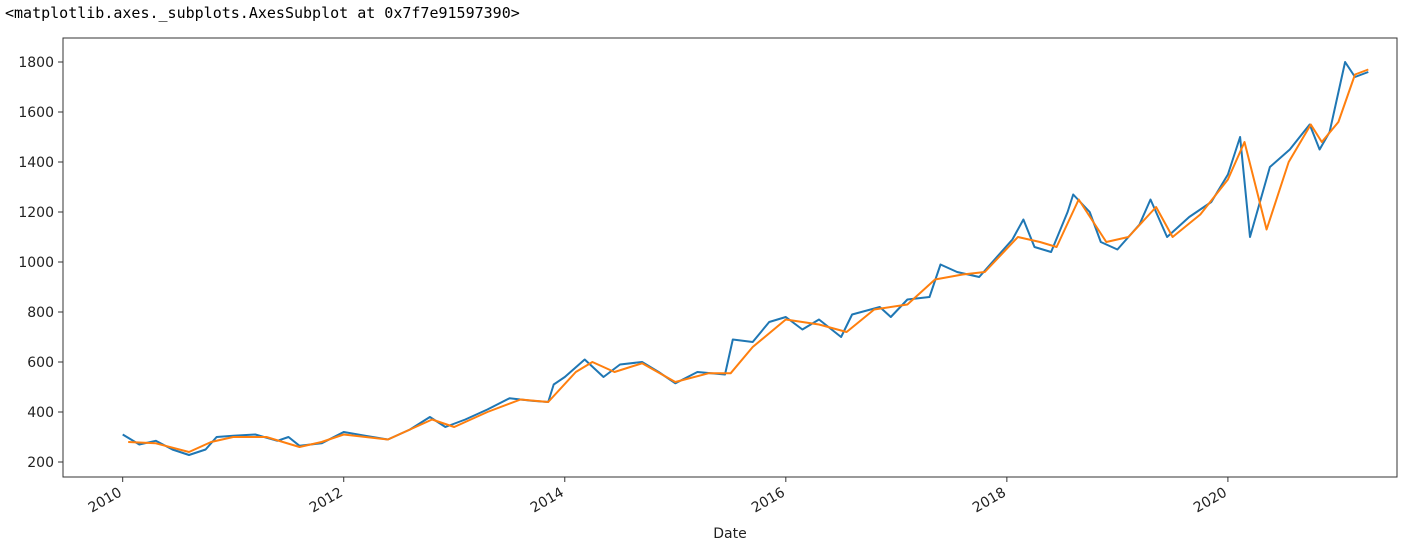 This screenshot has width=1402, height=543. I want to click on y-tick-label: 1000, so click(36, 263).